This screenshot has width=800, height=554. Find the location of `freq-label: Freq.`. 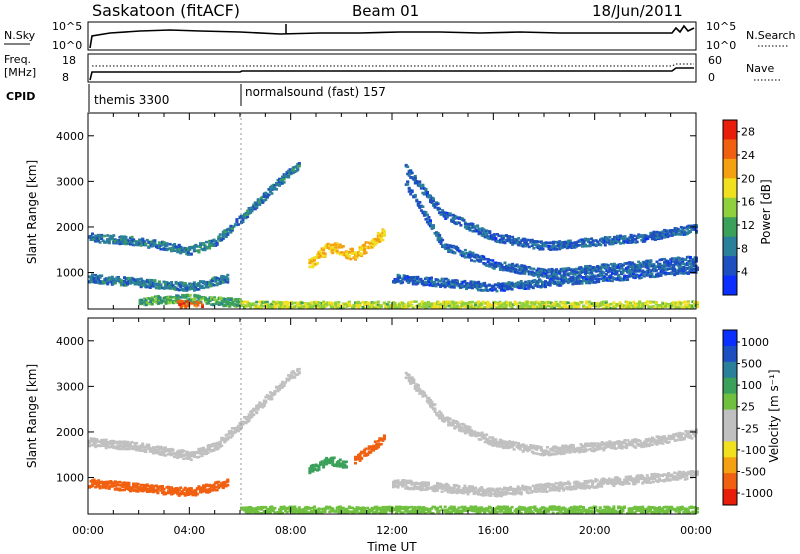

freq-label: Freq. is located at coordinates (17, 59).